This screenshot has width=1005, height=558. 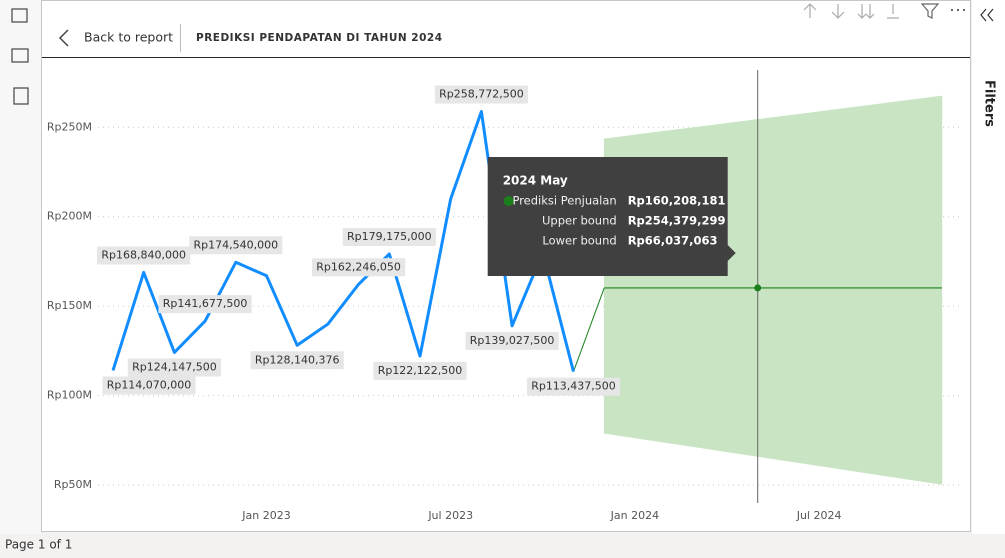 What do you see at coordinates (20, 267) in the screenshot?
I see `nav-rail` at bounding box center [20, 267].